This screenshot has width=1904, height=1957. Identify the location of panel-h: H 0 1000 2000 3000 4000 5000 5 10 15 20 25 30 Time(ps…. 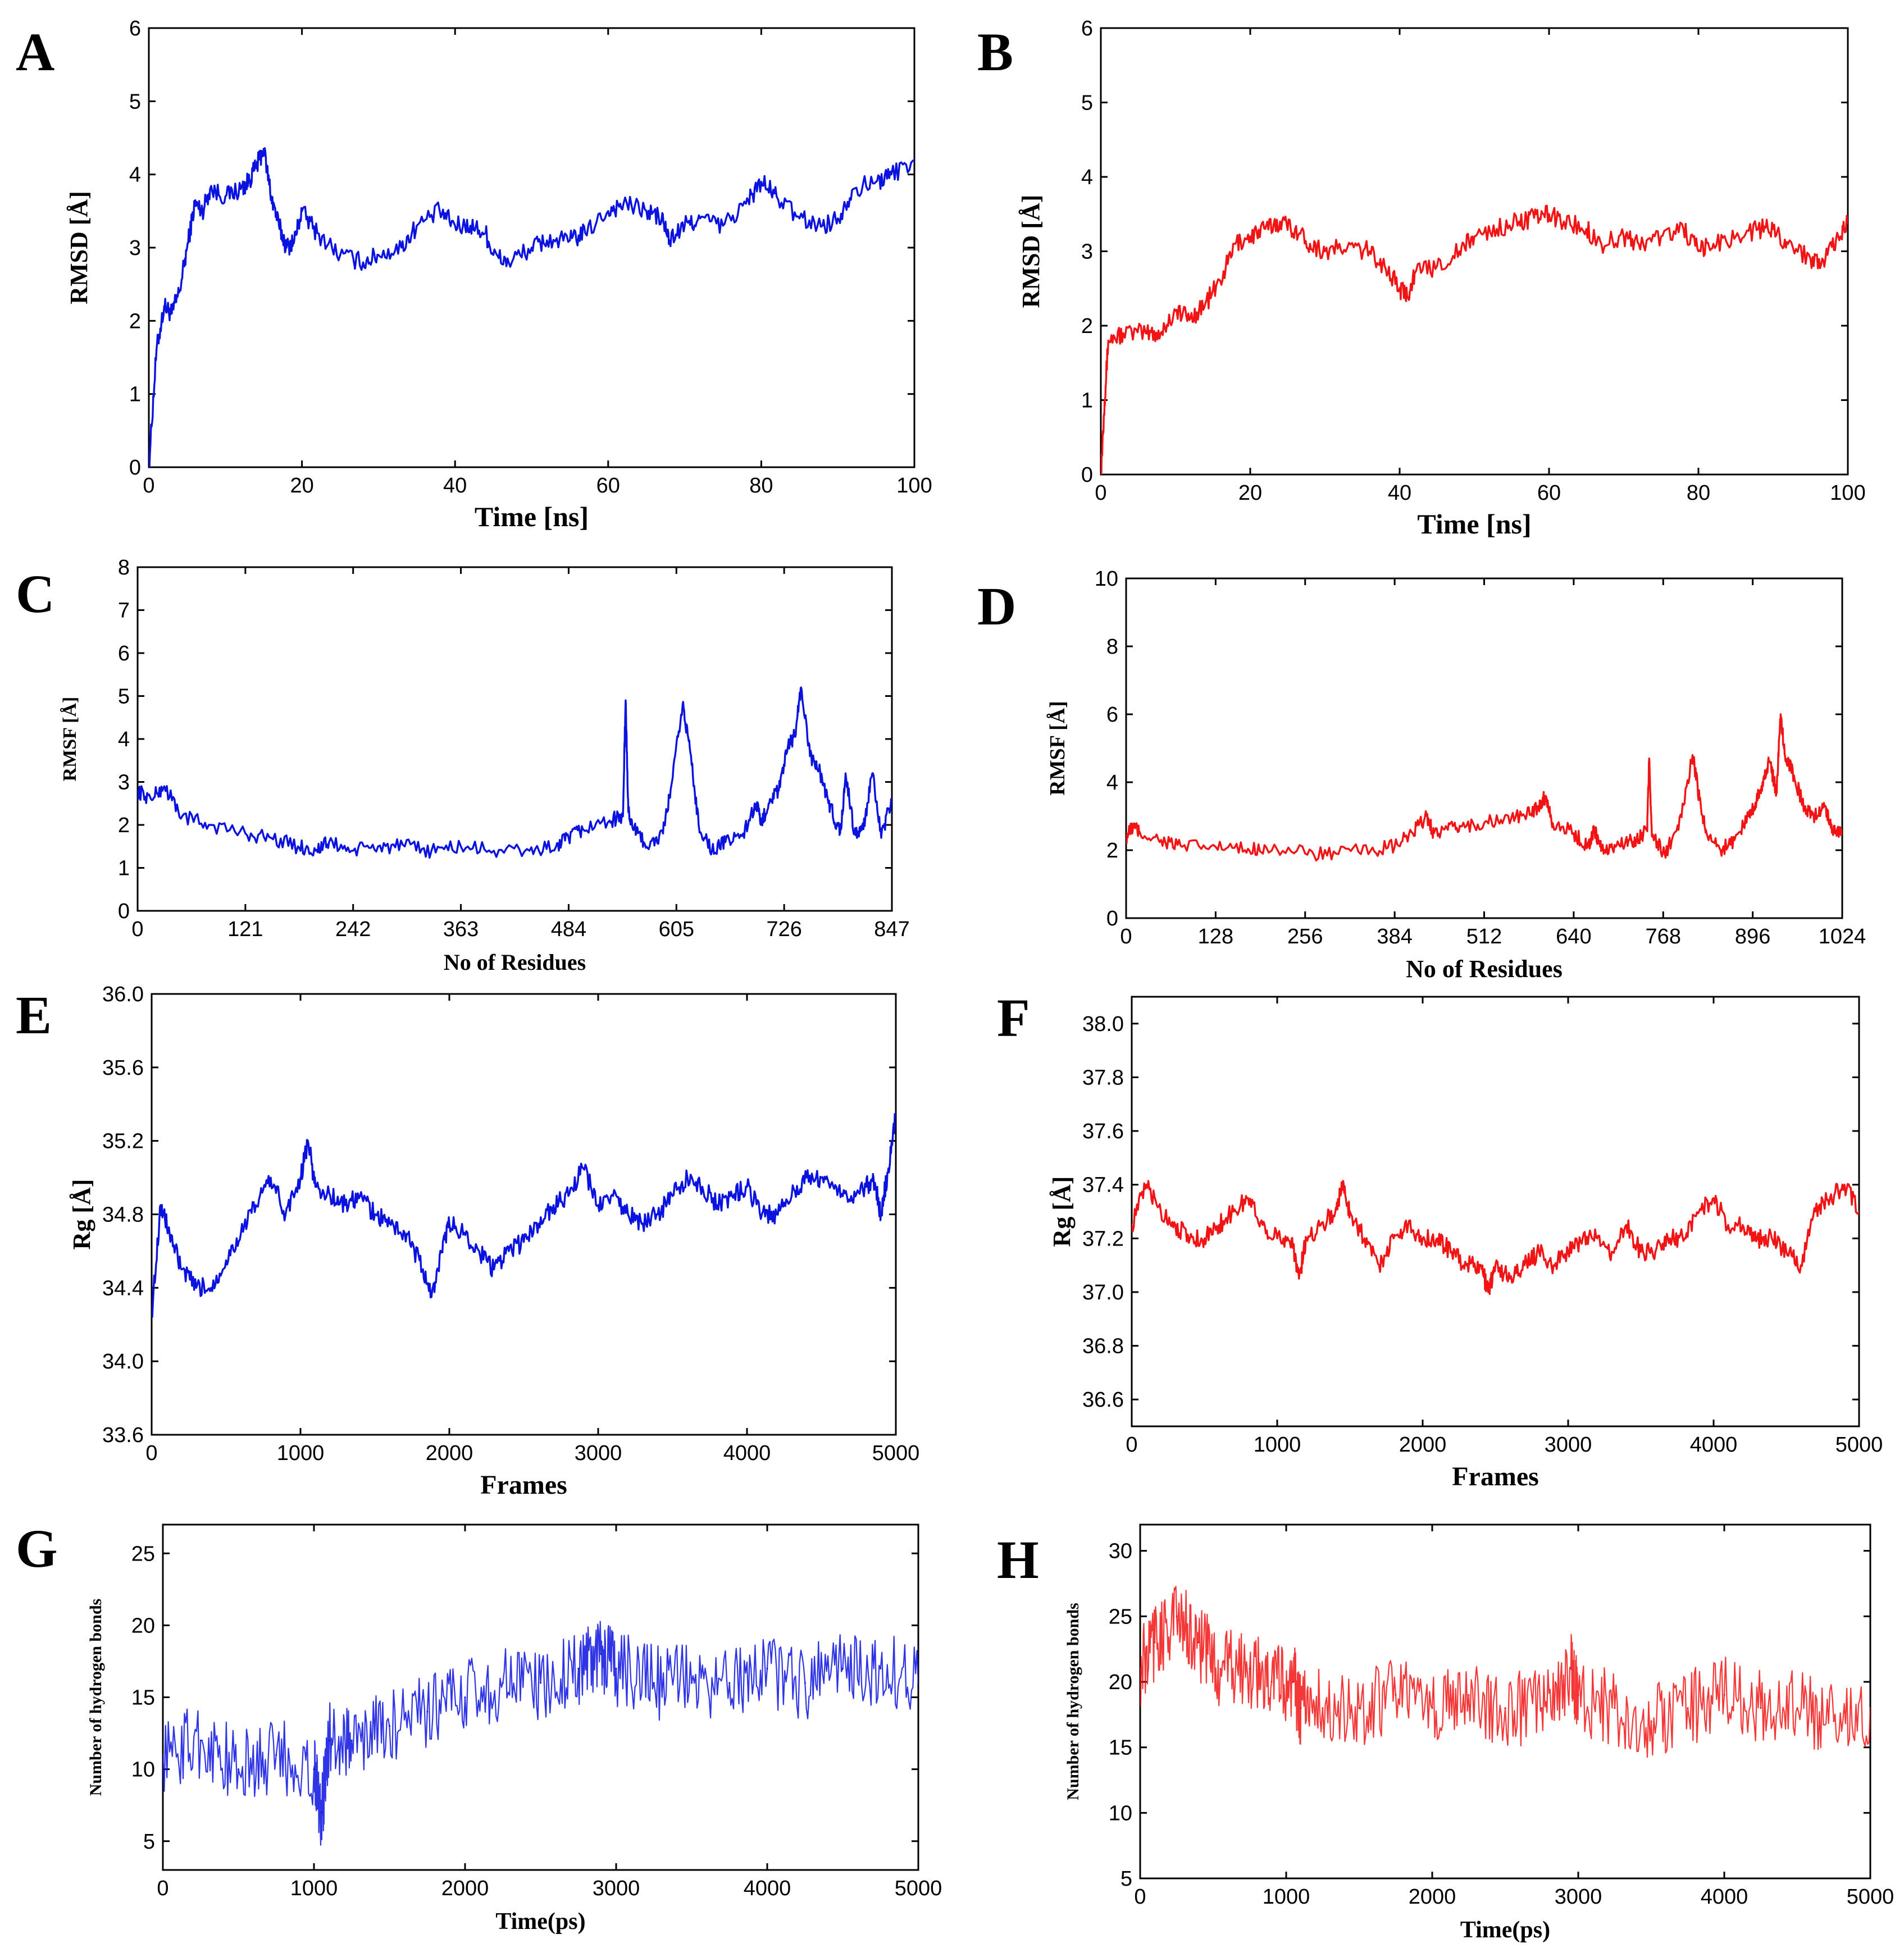
(1445, 1733).